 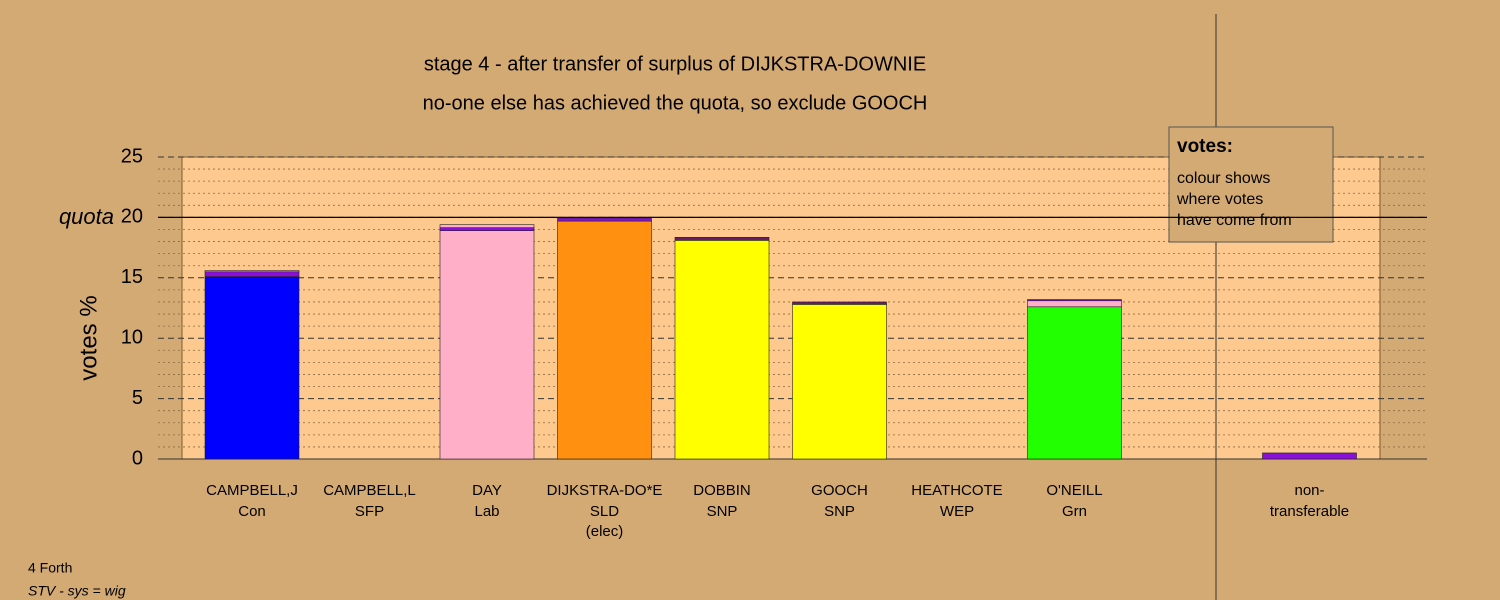 I want to click on party-label: SFP, so click(x=369, y=511).